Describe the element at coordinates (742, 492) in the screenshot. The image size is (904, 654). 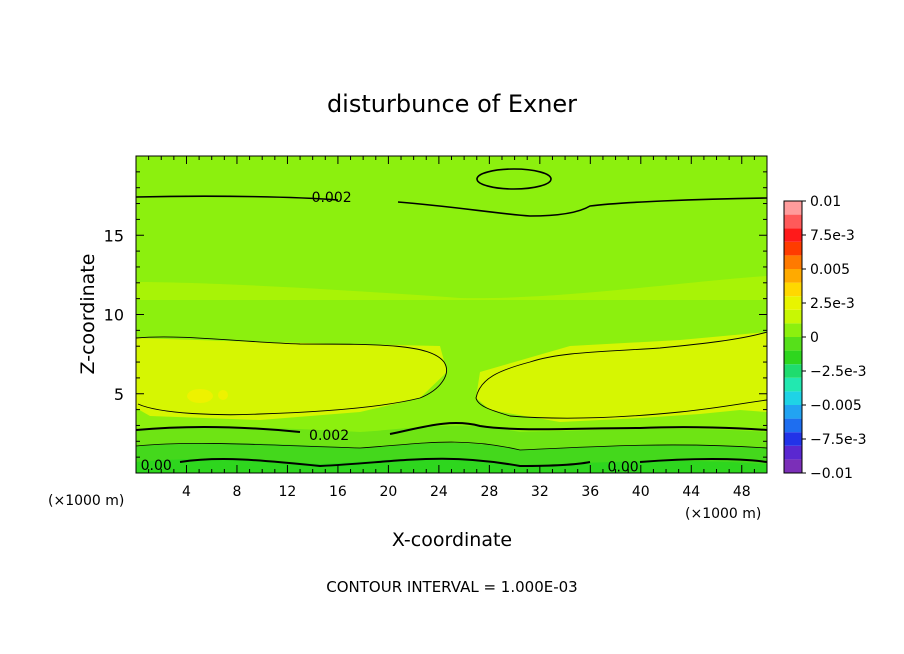
I see `x-tick-label: 48` at that location.